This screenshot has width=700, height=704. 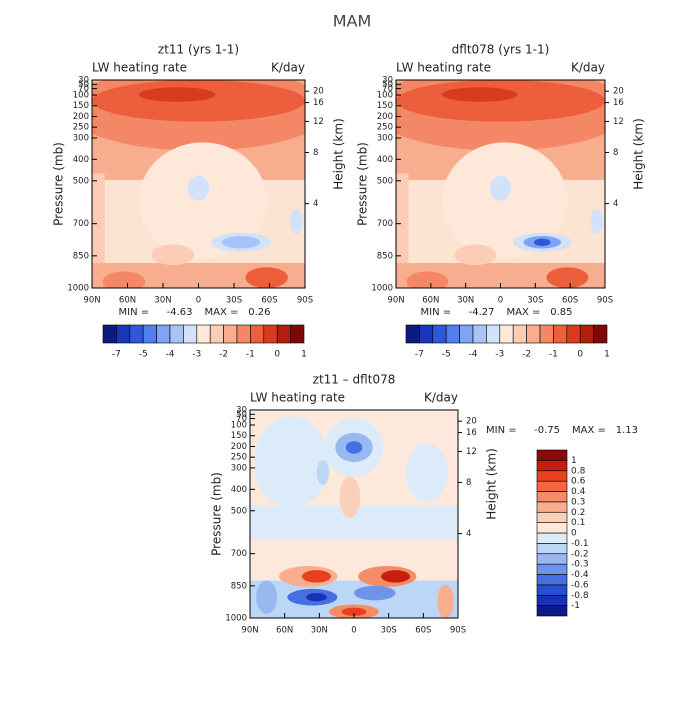 What do you see at coordinates (499, 355) in the screenshot?
I see `colorbar-label: -3` at bounding box center [499, 355].